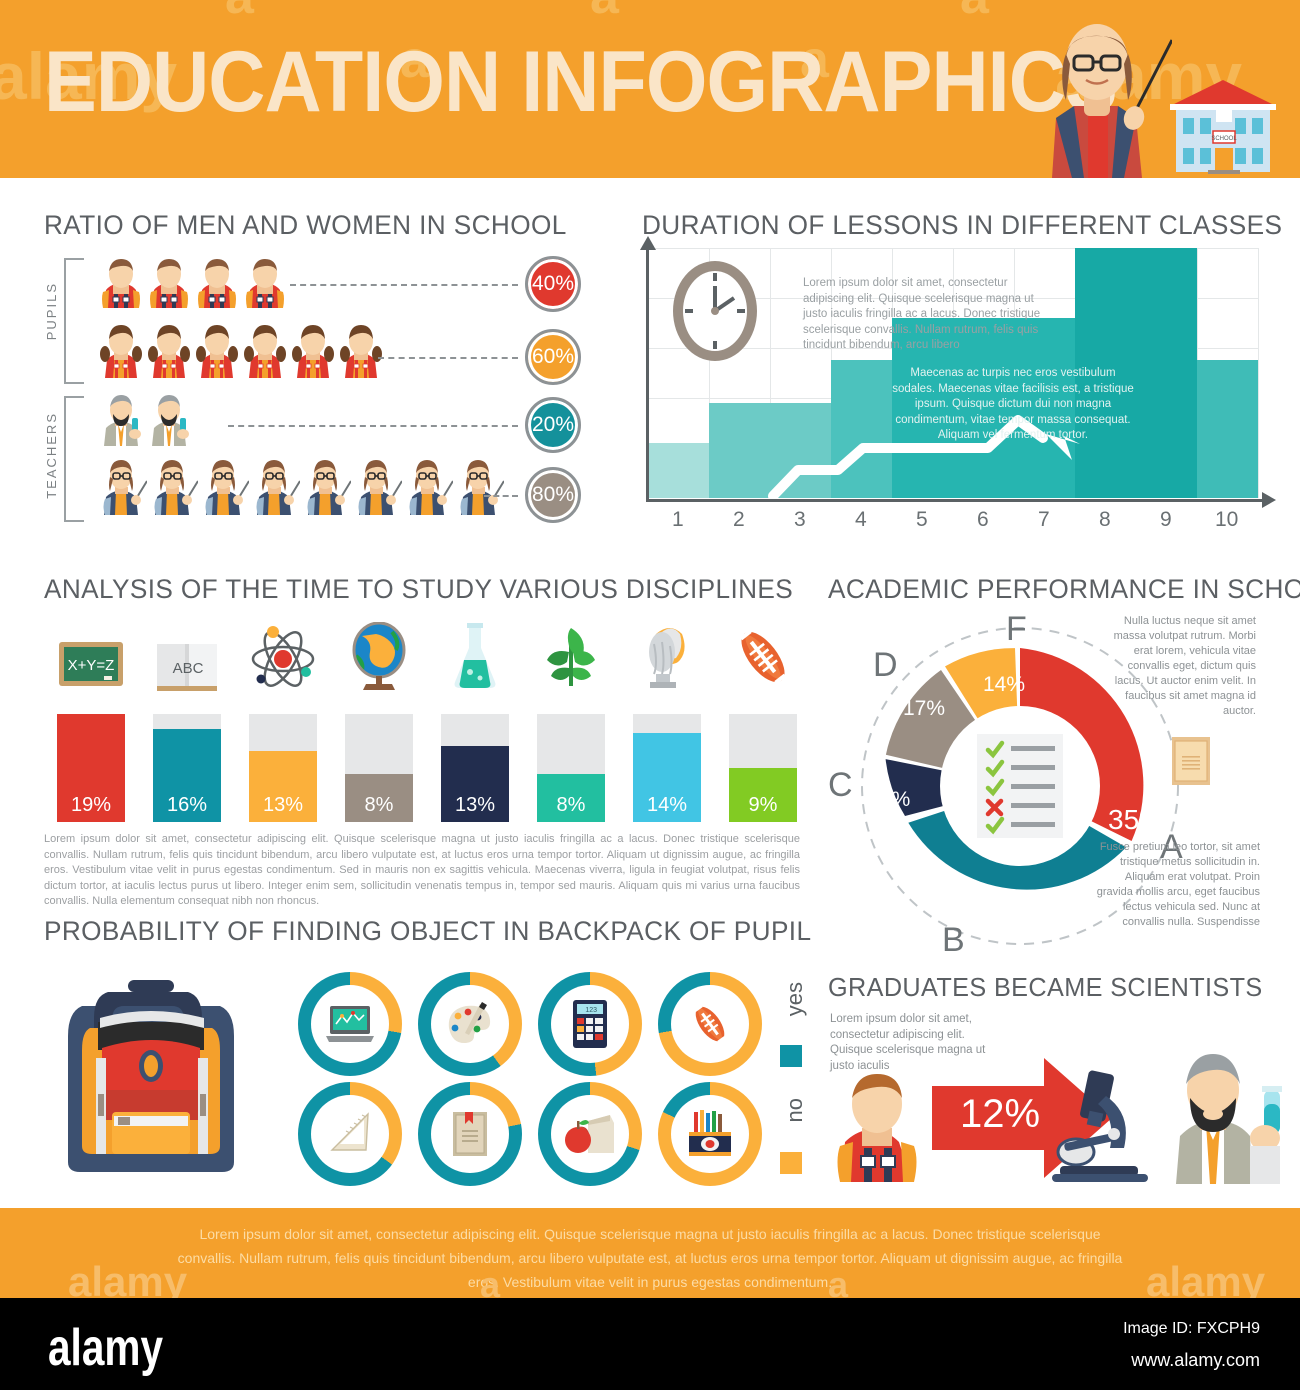 The image size is (1300, 1390). I want to click on donut-label-b: B, so click(953, 940).